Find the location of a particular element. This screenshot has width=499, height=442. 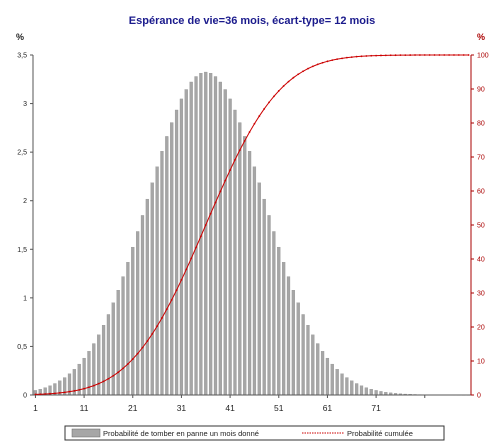

y-right-tick-label: 10 is located at coordinates (481, 362).